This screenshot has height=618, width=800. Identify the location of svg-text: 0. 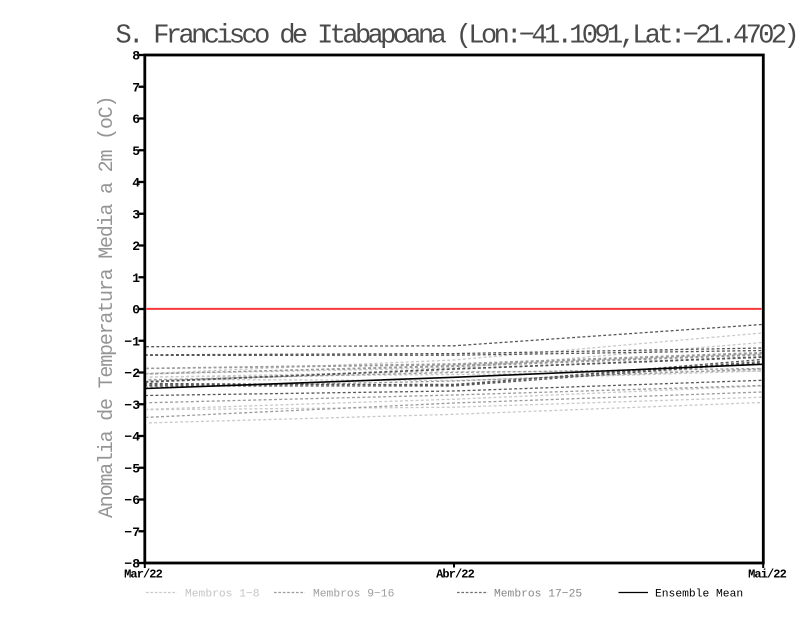
(136, 310).